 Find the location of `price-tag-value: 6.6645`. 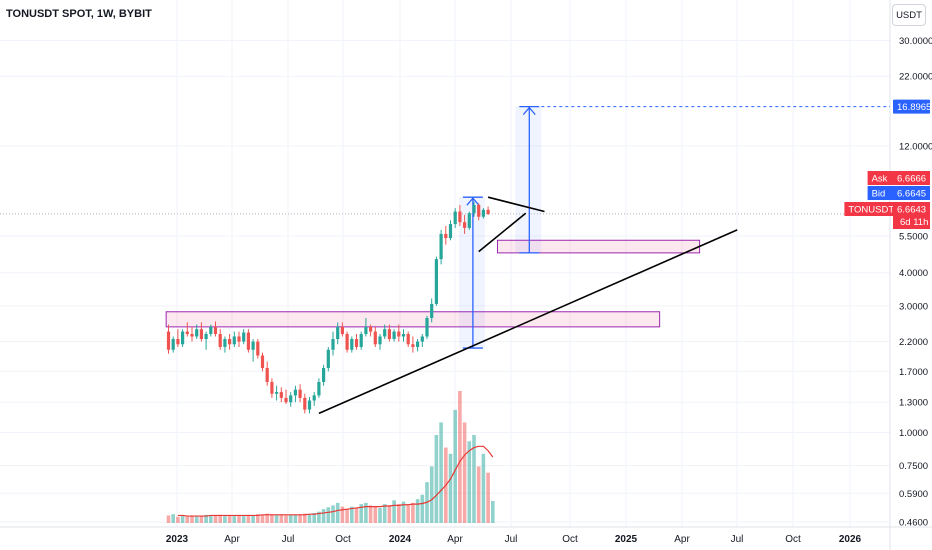

price-tag-value: 6.6645 is located at coordinates (911, 194).